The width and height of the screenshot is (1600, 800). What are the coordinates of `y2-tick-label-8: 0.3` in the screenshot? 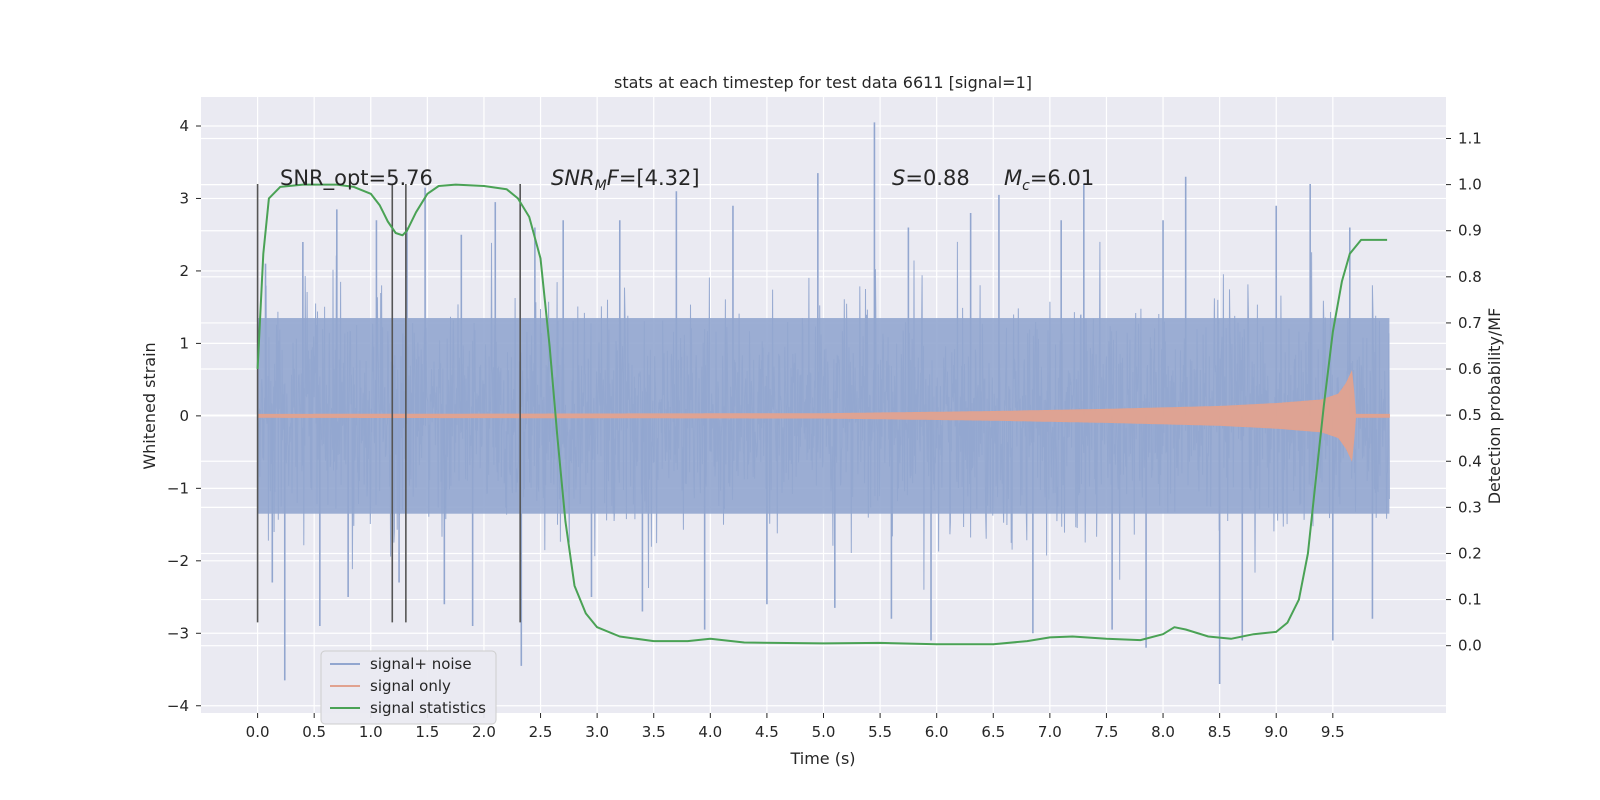 It's located at (1470, 507).